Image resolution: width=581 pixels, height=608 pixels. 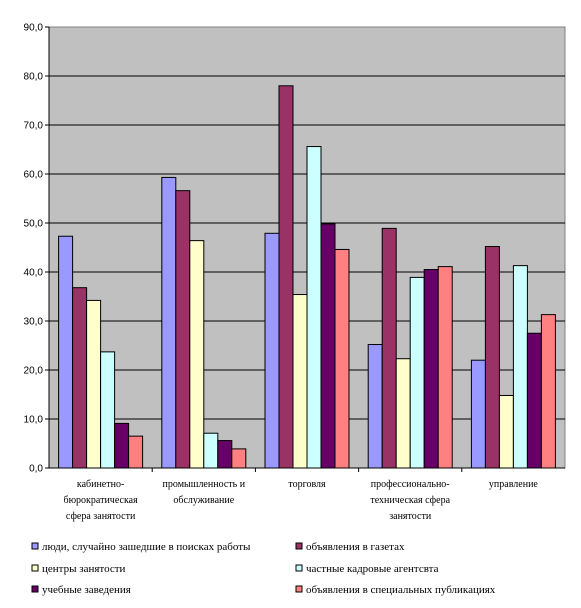 I want to click on x-tick-label: промышленность и, so click(x=204, y=484).